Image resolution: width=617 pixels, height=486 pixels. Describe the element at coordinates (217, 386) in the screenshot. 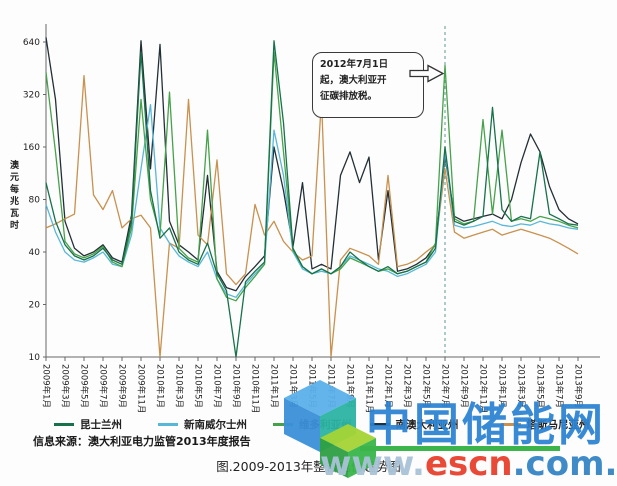

I see `x-tick-label: 2010年7月` at that location.